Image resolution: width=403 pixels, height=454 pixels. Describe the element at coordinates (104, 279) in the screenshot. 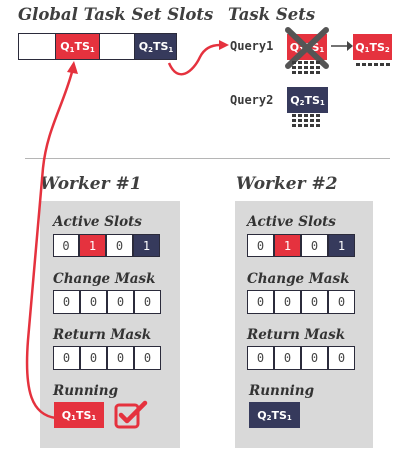

I see `worker1-change-mask-label: Change Mask` at that location.